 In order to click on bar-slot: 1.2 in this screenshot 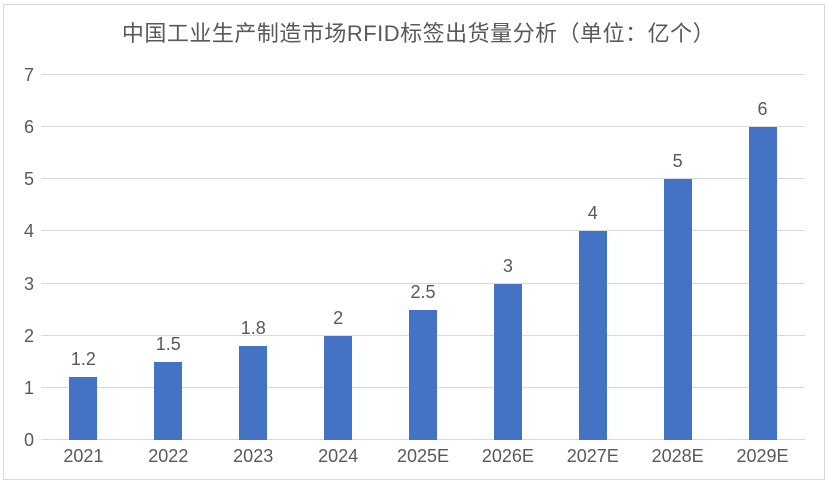, I will do `click(83, 257)`.